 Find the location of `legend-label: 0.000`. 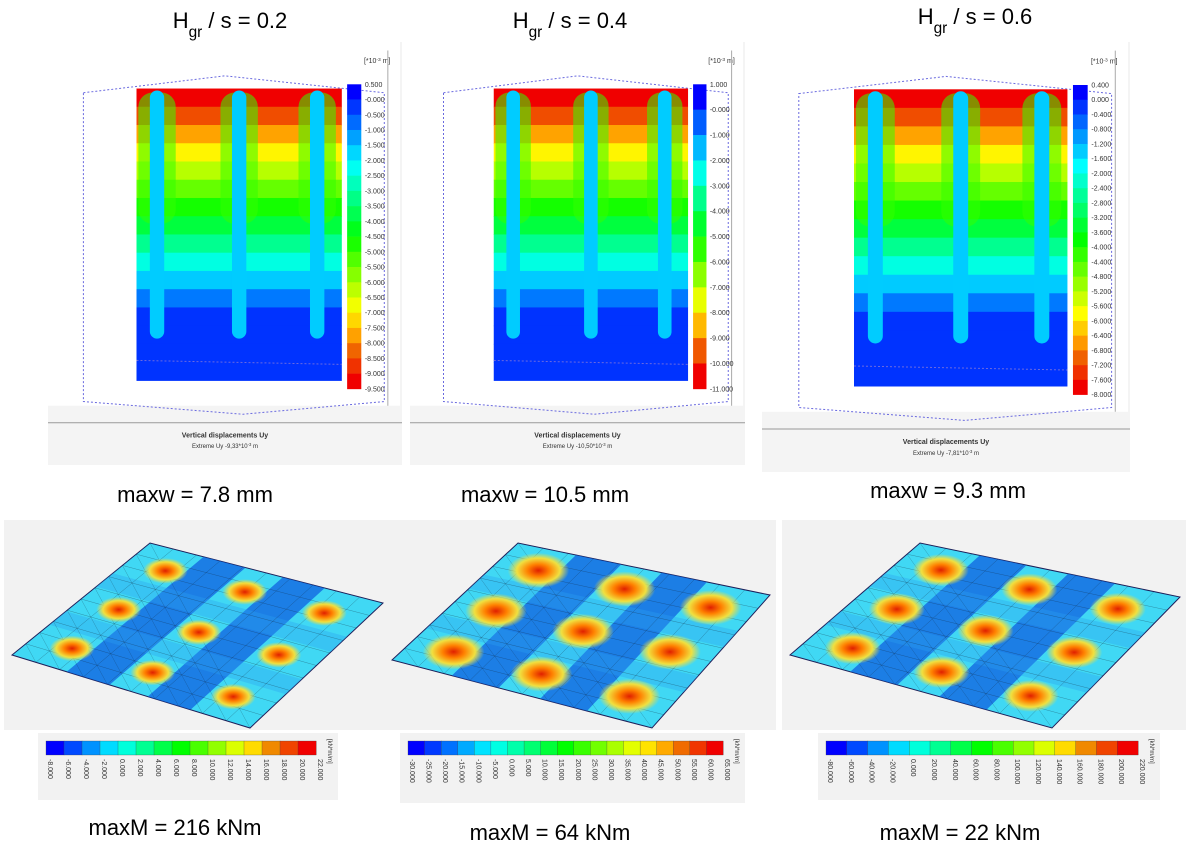

legend-label: 0.000 is located at coordinates (1100, 100).